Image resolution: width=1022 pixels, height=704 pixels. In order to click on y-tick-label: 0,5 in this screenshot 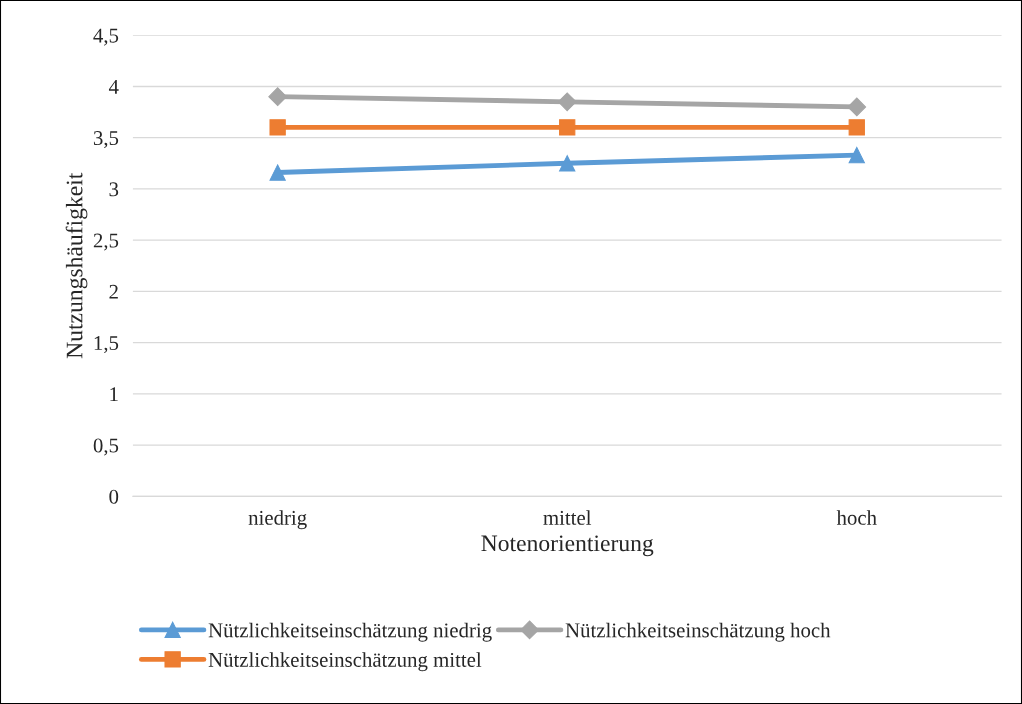, I will do `click(106, 447)`.